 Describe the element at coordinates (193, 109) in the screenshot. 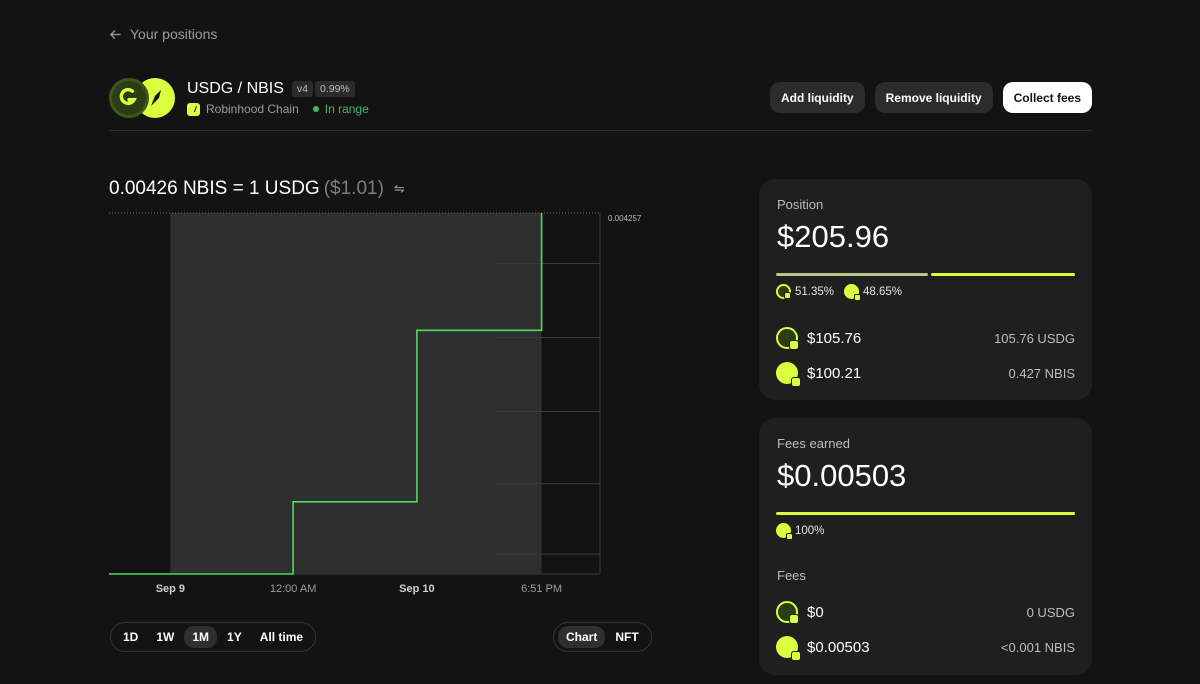

I see `robinhood-chain-icon` at that location.